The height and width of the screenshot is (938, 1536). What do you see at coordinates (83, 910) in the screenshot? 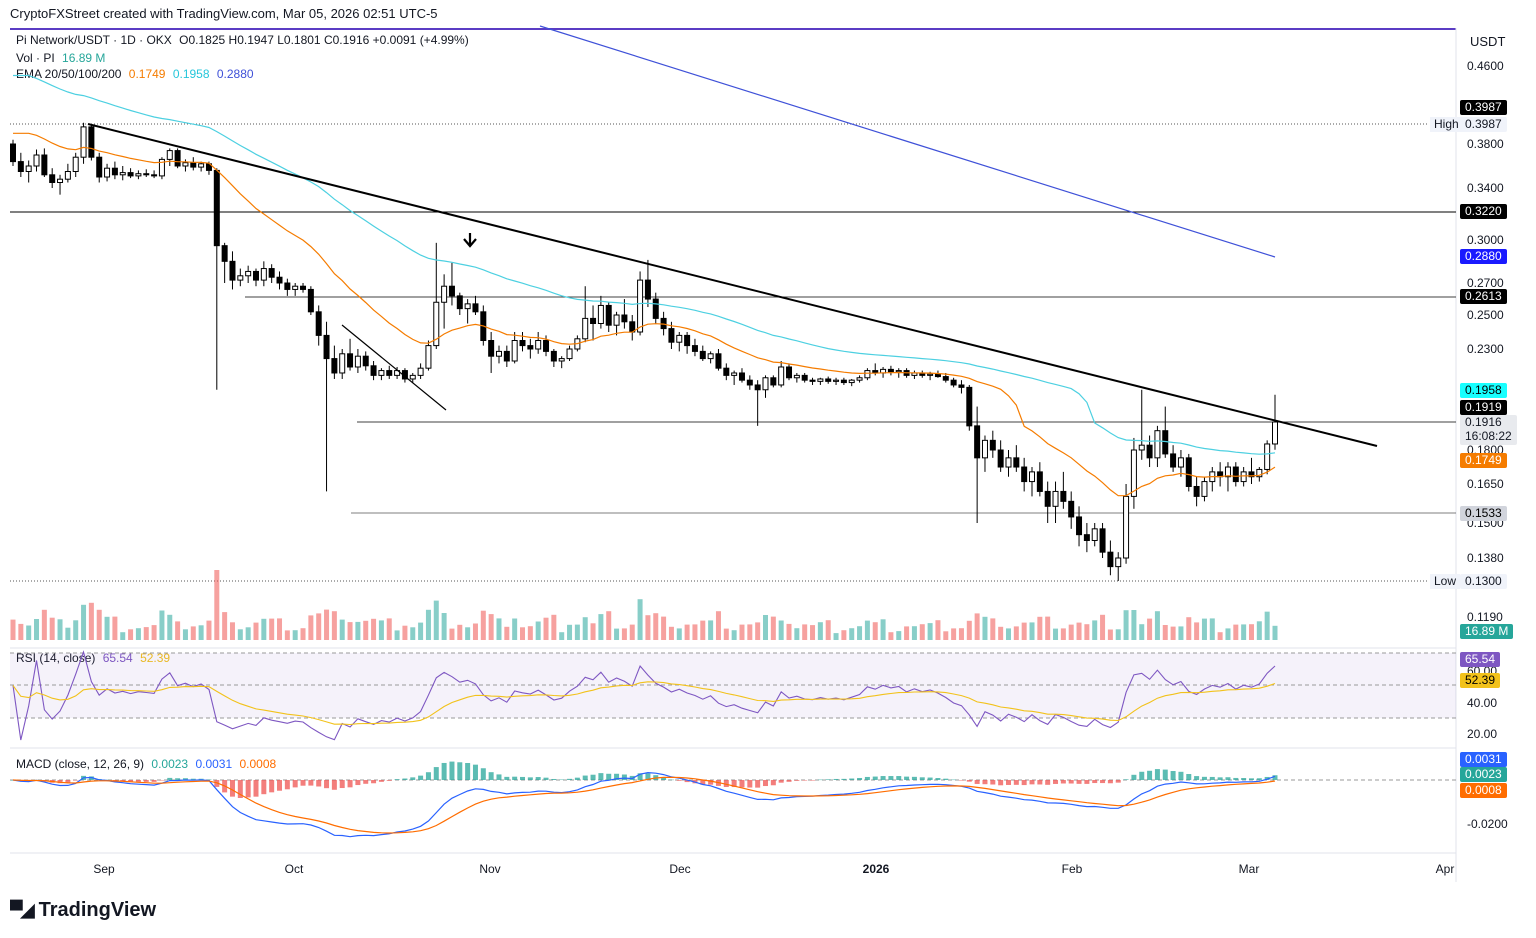
I see `tradingview-logo: ▀◢ TradingView` at bounding box center [83, 910].